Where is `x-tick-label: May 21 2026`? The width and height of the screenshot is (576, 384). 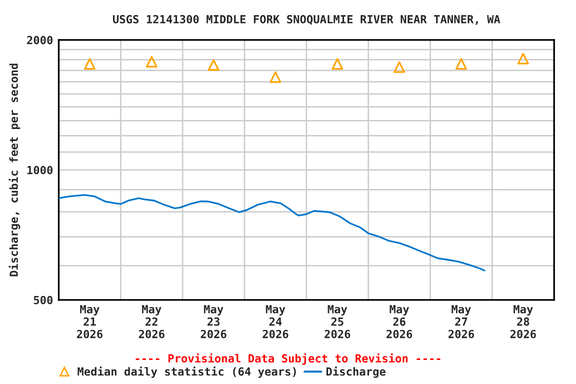
x-tick-label: May 21 2026 is located at coordinates (89, 321).